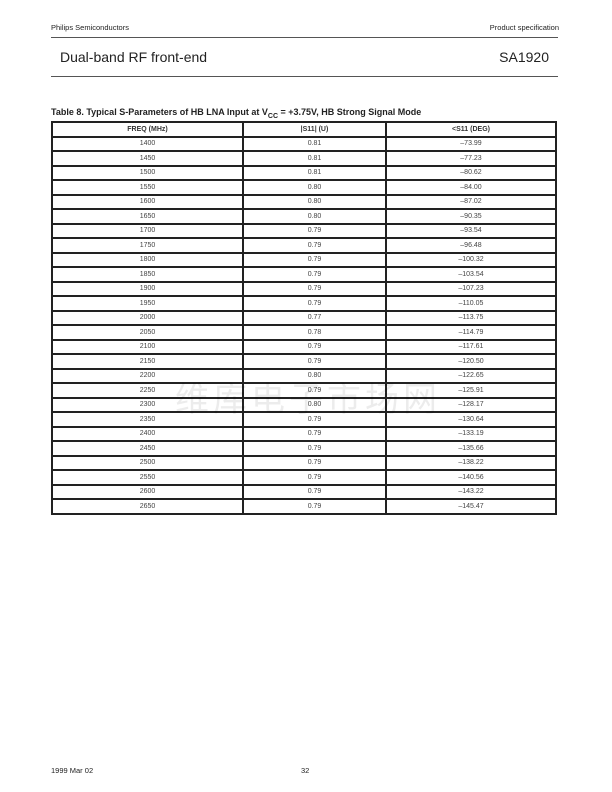  I want to click on s11-angle-cell: –93.54, so click(471, 231).